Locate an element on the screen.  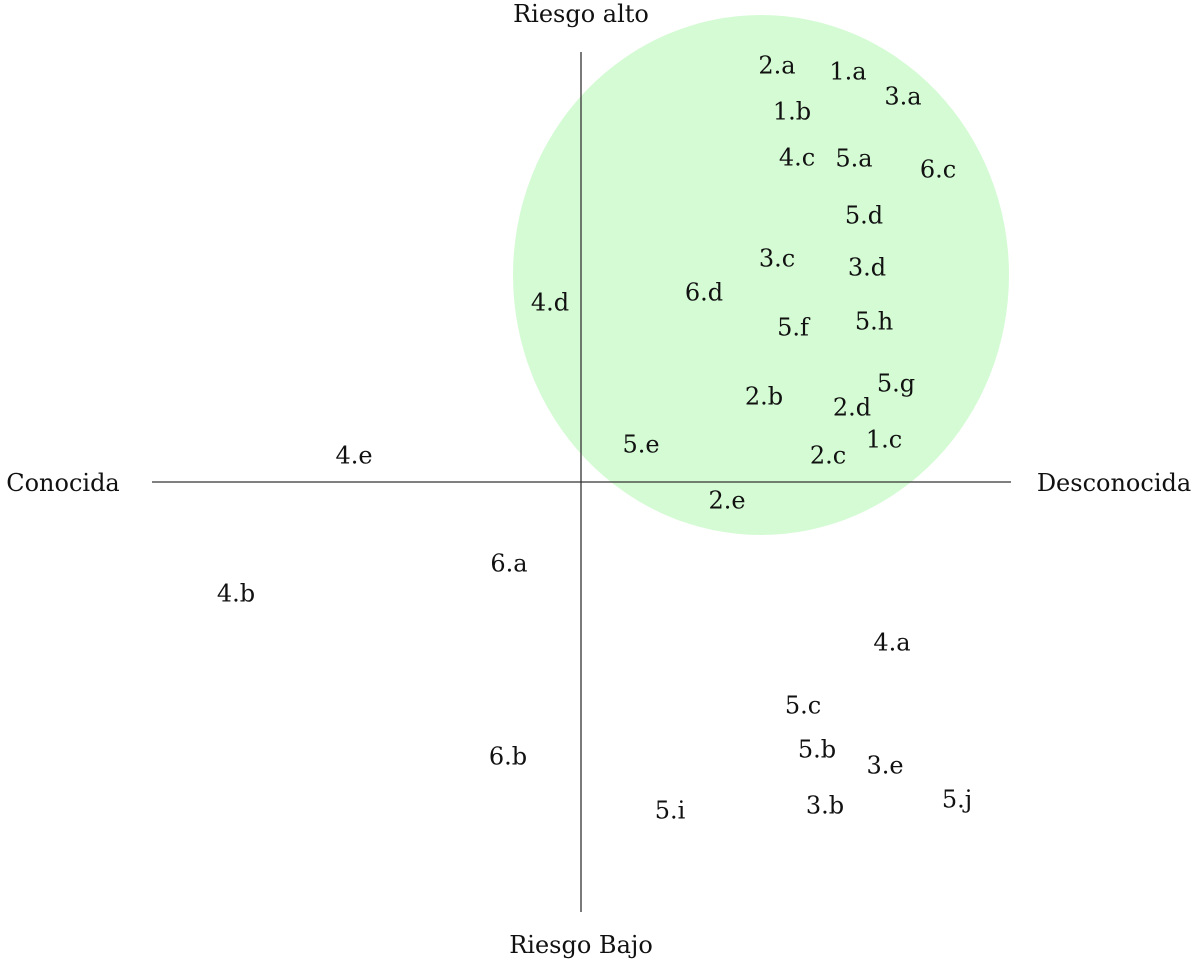
risk-item-4-a: 4.a is located at coordinates (891, 643).